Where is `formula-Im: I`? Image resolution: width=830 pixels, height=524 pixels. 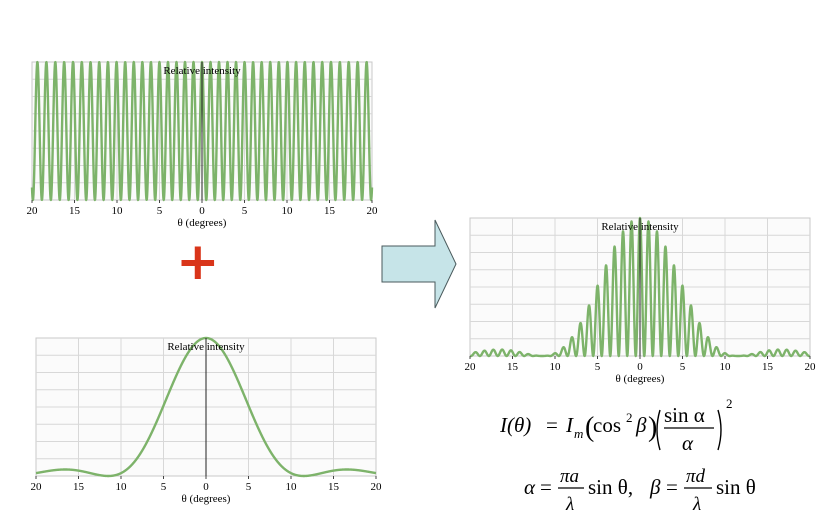
formula-Im: I is located at coordinates (569, 425).